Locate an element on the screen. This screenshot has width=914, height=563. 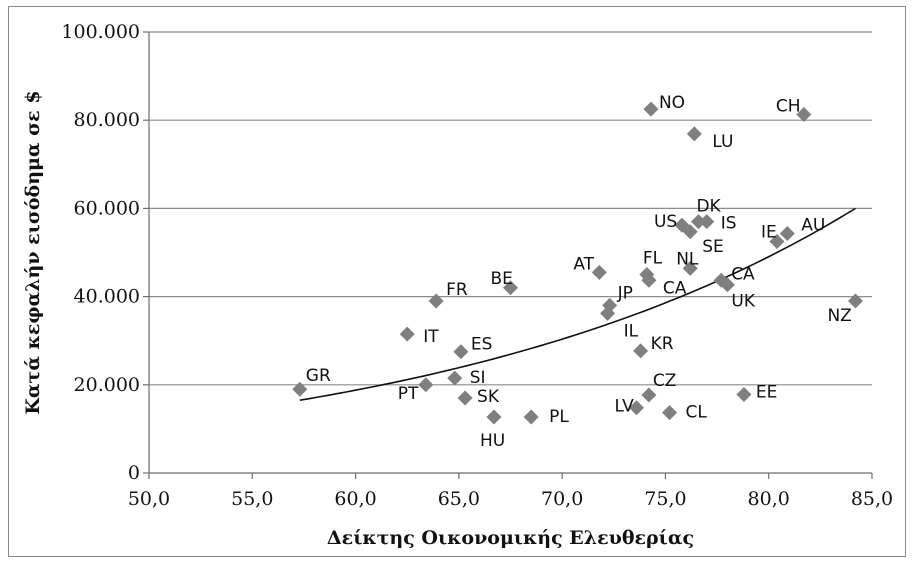
data-label-ee: EE is located at coordinates (766, 393).